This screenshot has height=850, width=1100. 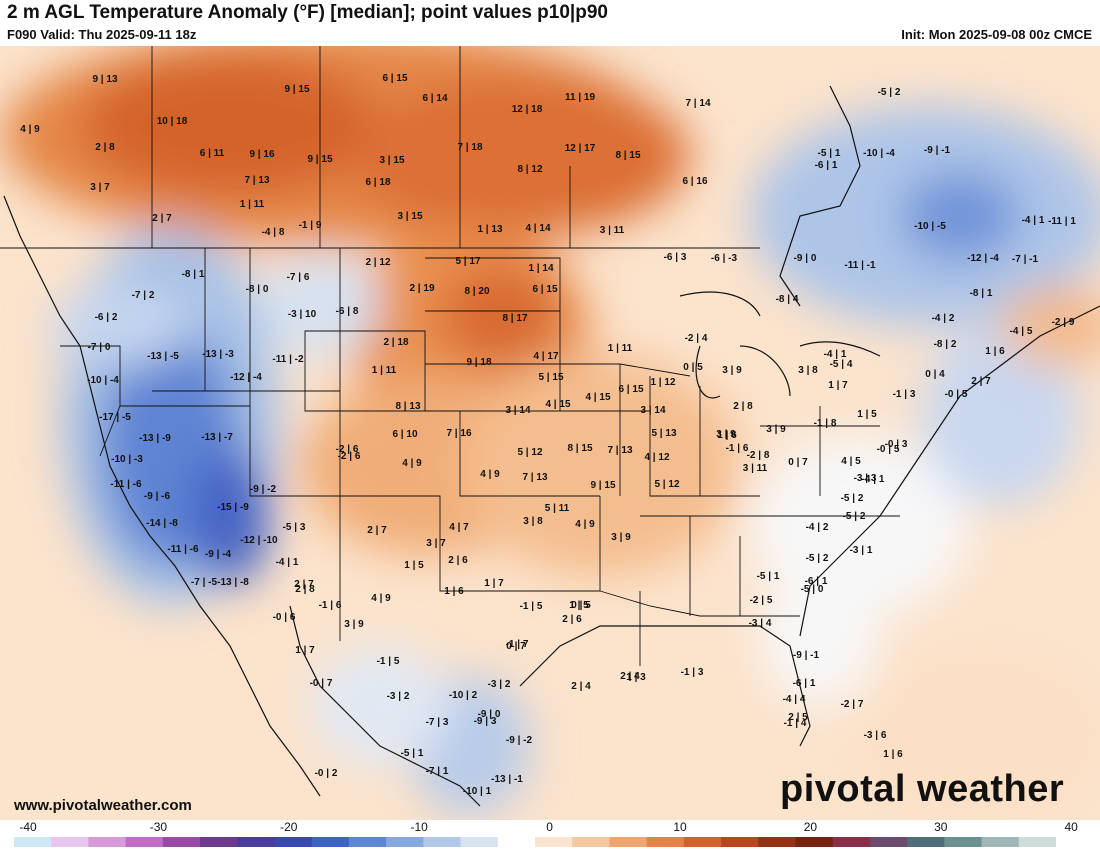 What do you see at coordinates (935, 374) in the screenshot?
I see `point-value-label: 0 | 4` at bounding box center [935, 374].